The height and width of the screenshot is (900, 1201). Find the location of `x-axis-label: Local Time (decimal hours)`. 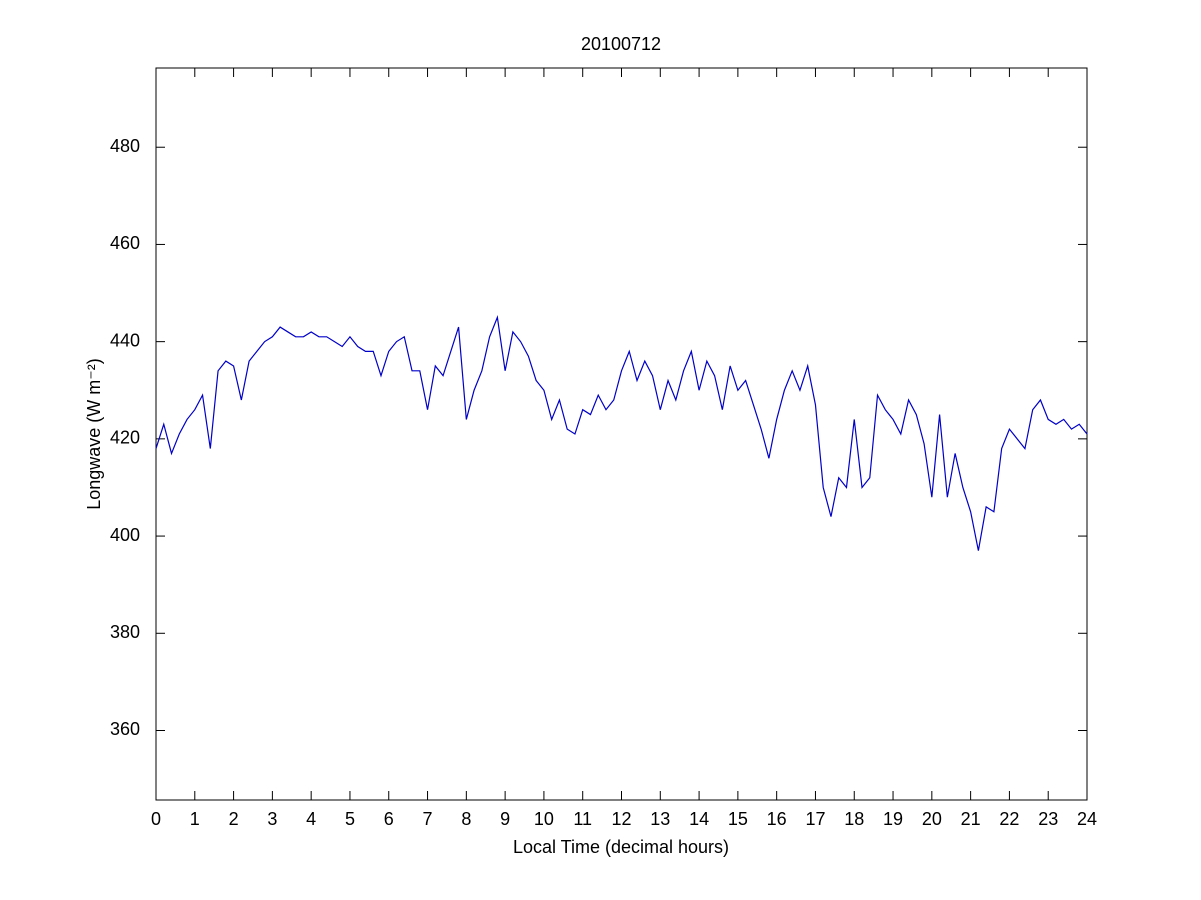

x-axis-label: Local Time (decimal hours) is located at coordinates (621, 847).